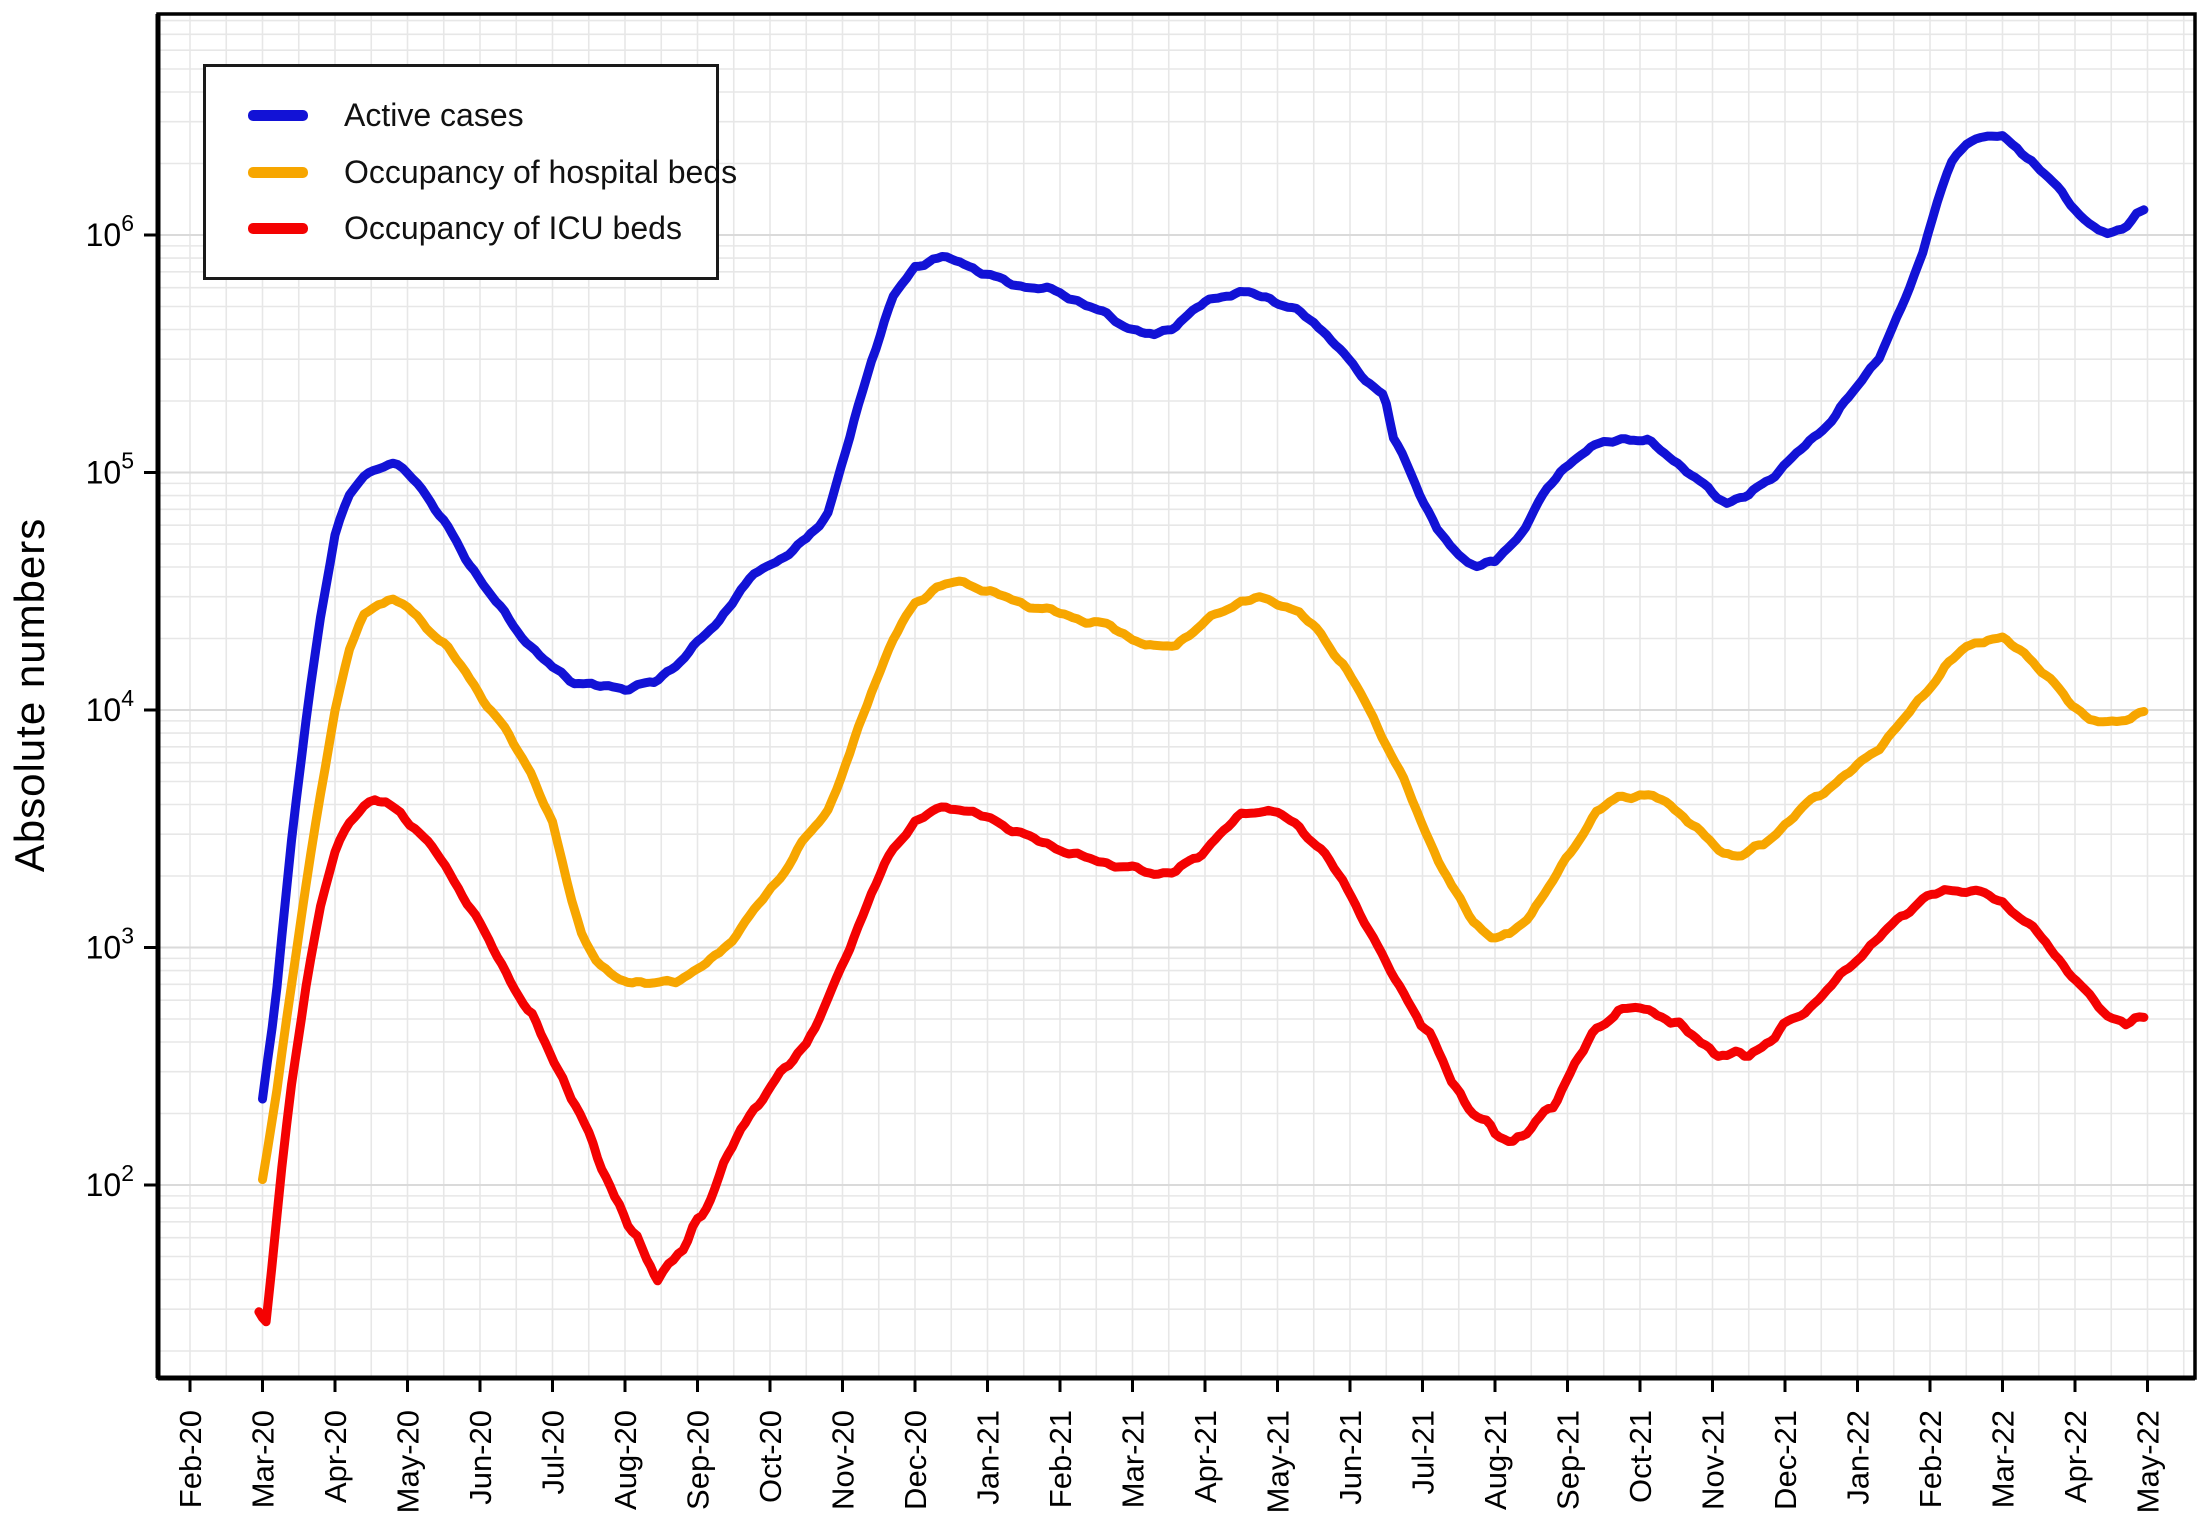 The width and height of the screenshot is (2204, 1521). What do you see at coordinates (278, 229) in the screenshot?
I see `legend-swatch-icu-beds` at bounding box center [278, 229].